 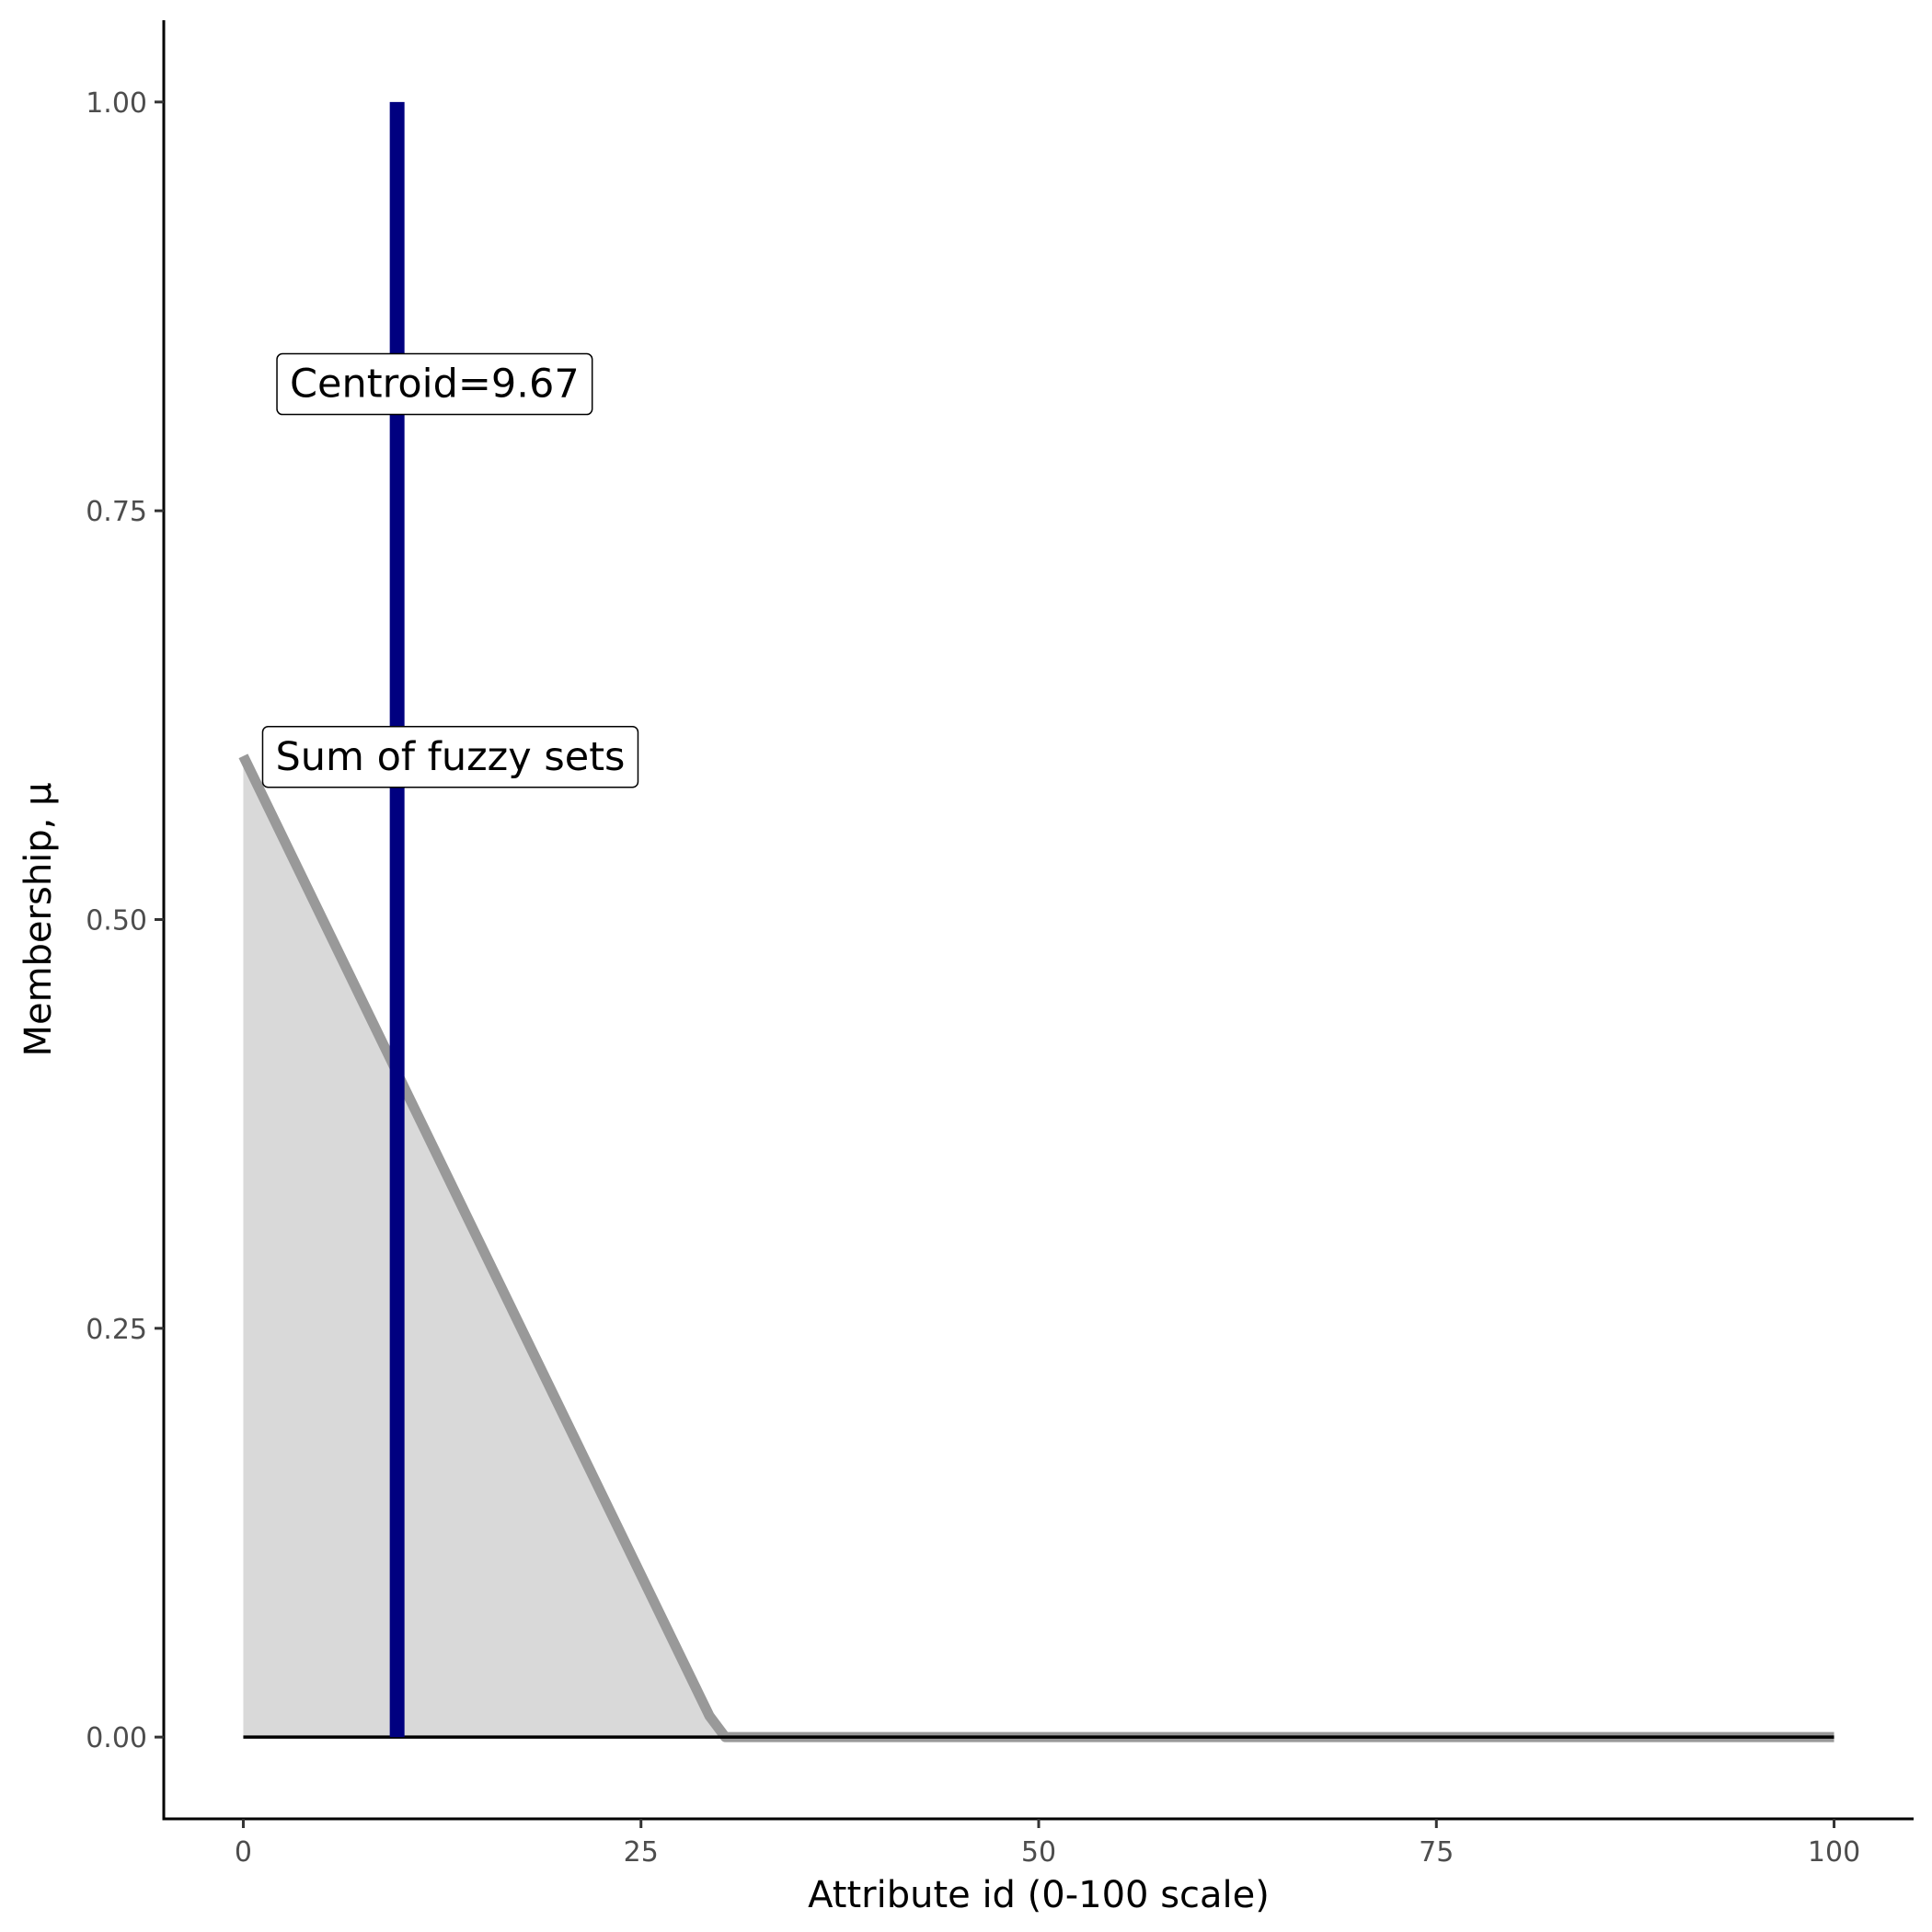 I want to click on x-tick-label: 25, so click(x=641, y=1852).